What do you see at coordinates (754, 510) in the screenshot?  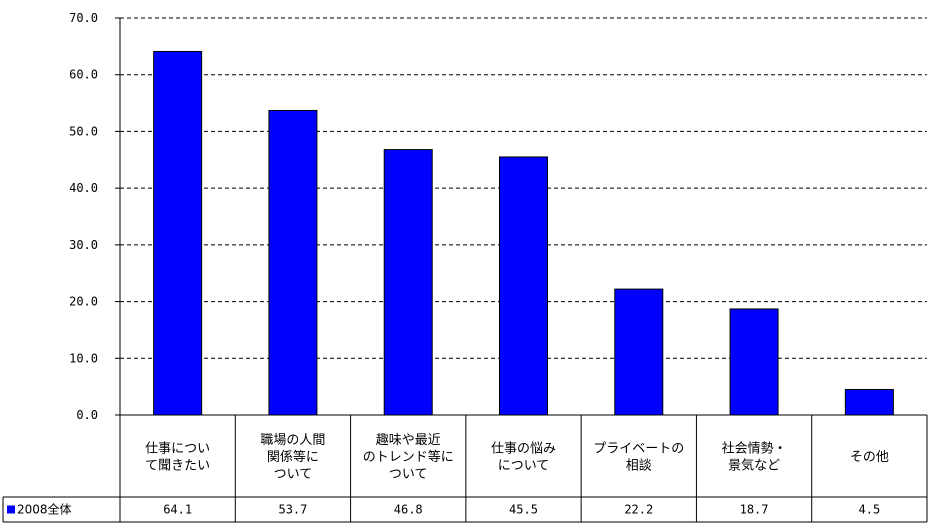 I see `data-label: 18.7` at bounding box center [754, 510].